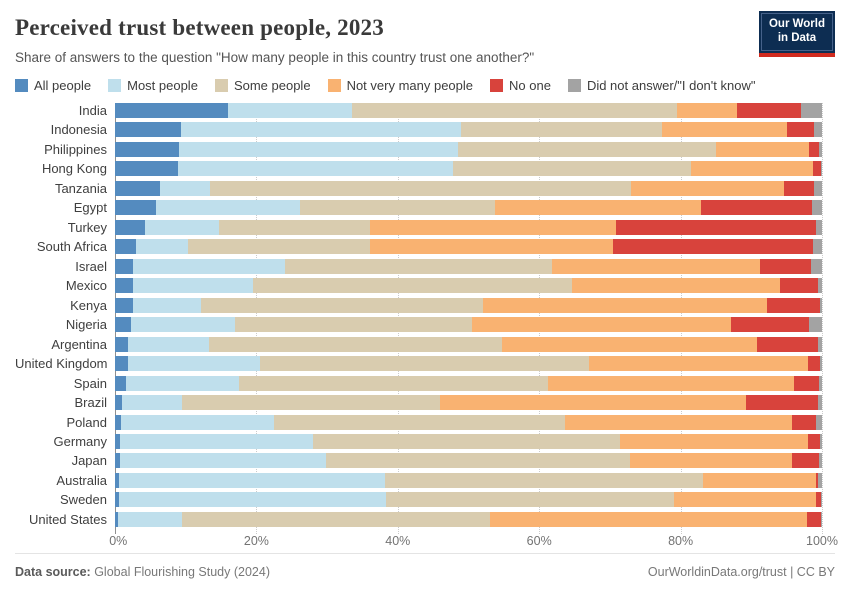 Image resolution: width=850 pixels, height=600 pixels. Describe the element at coordinates (67, 519) in the screenshot. I see `country-label: United States` at that location.